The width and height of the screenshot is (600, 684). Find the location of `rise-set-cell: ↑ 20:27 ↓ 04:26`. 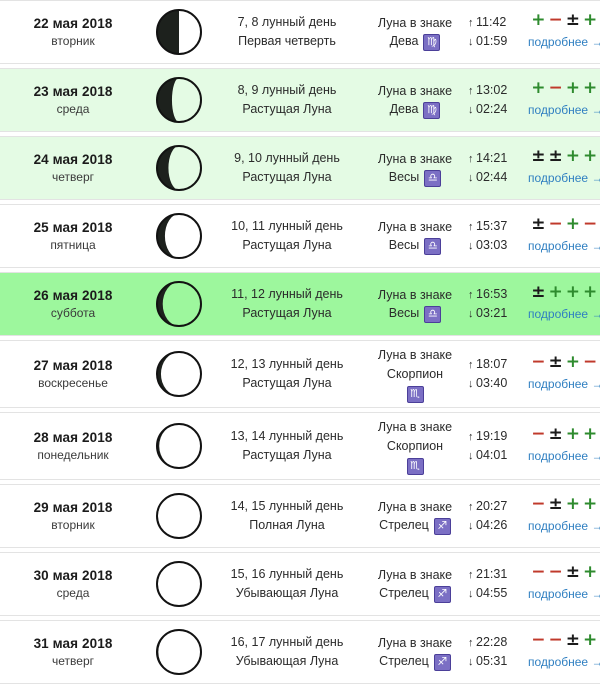

rise-set-cell: ↑ 20:27 ↓ 04:26 is located at coordinates (498, 516).